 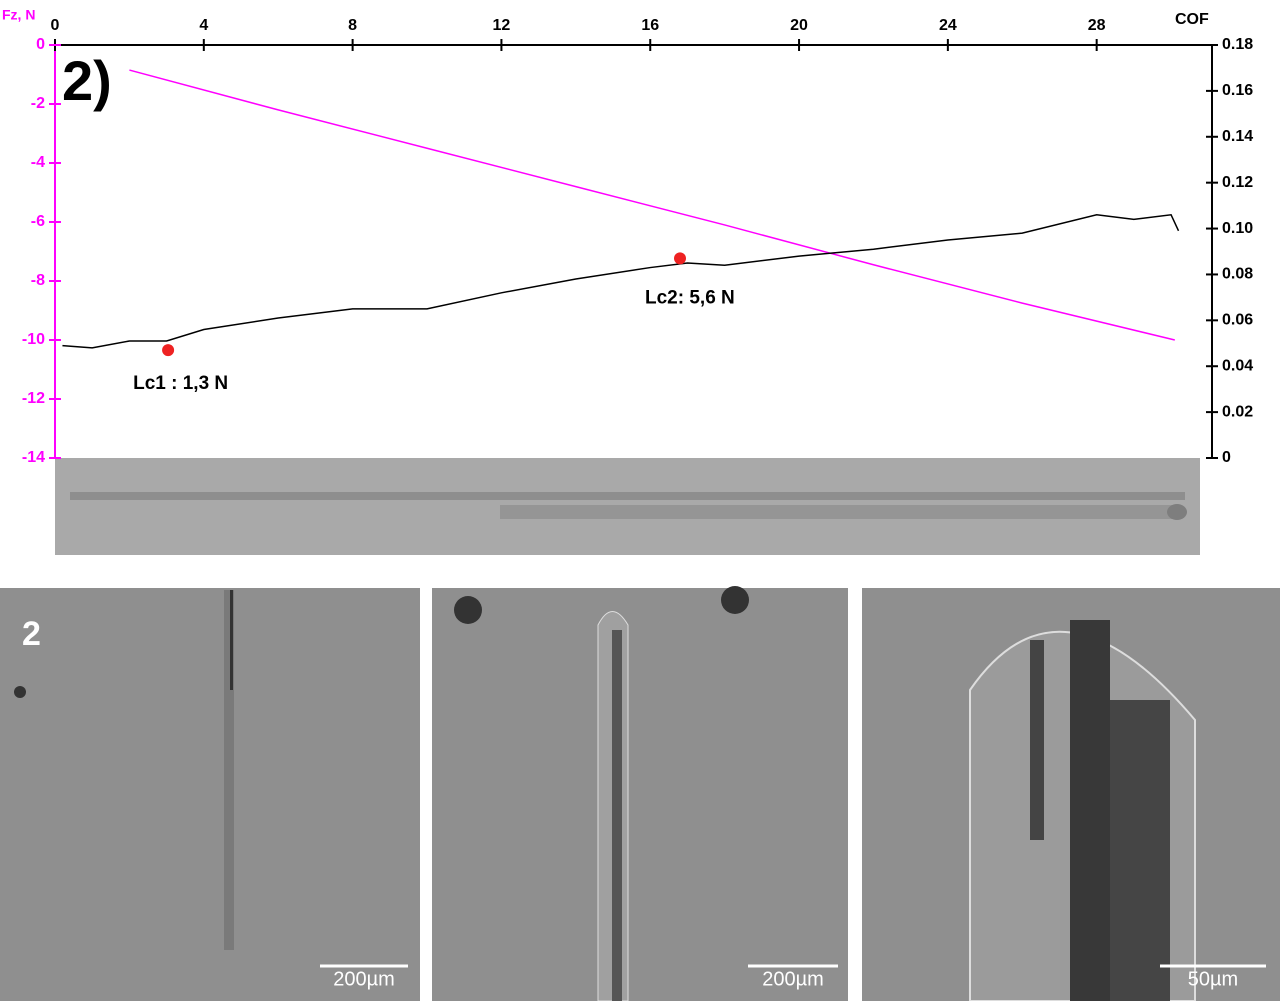 I want to click on x-tick-label: 12, so click(x=502, y=25).